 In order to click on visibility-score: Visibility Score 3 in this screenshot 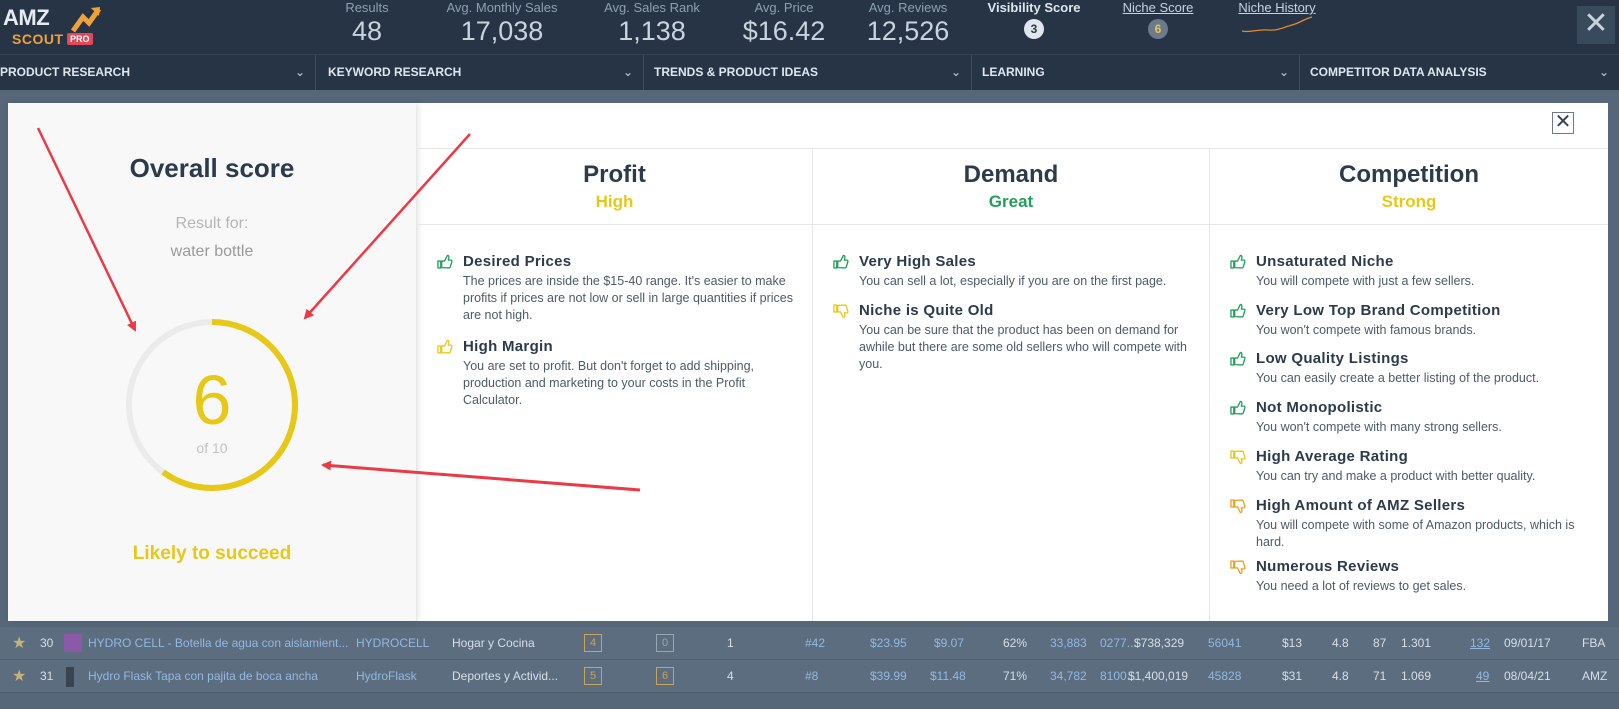, I will do `click(1034, 19)`.